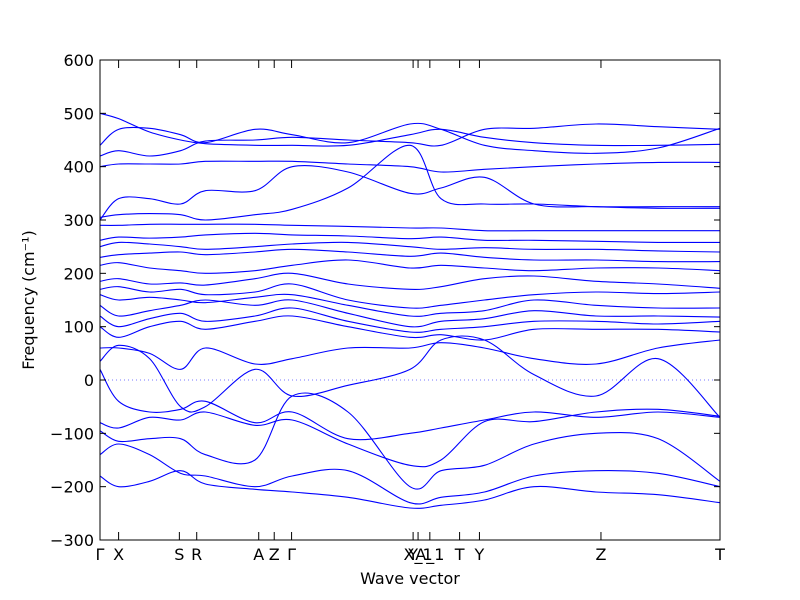  Describe the element at coordinates (78, 113) in the screenshot. I see `y-tick-label: 500` at that location.